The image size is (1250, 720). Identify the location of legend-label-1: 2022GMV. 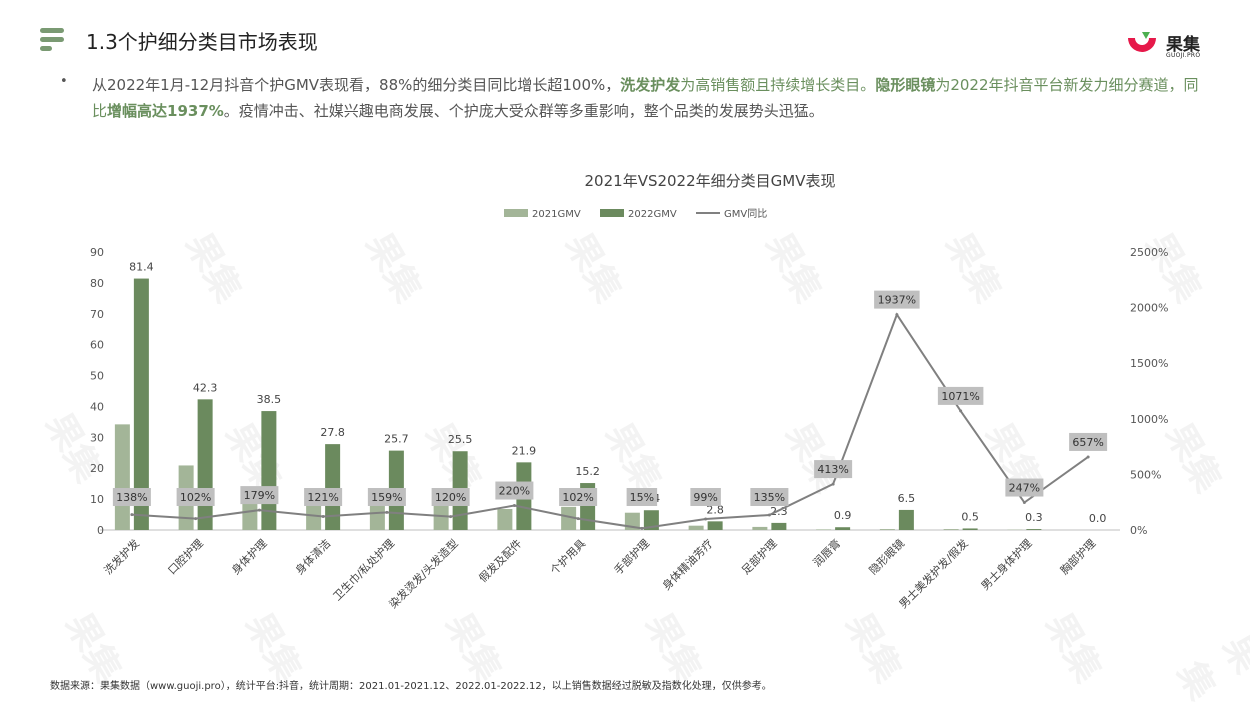
(652, 214).